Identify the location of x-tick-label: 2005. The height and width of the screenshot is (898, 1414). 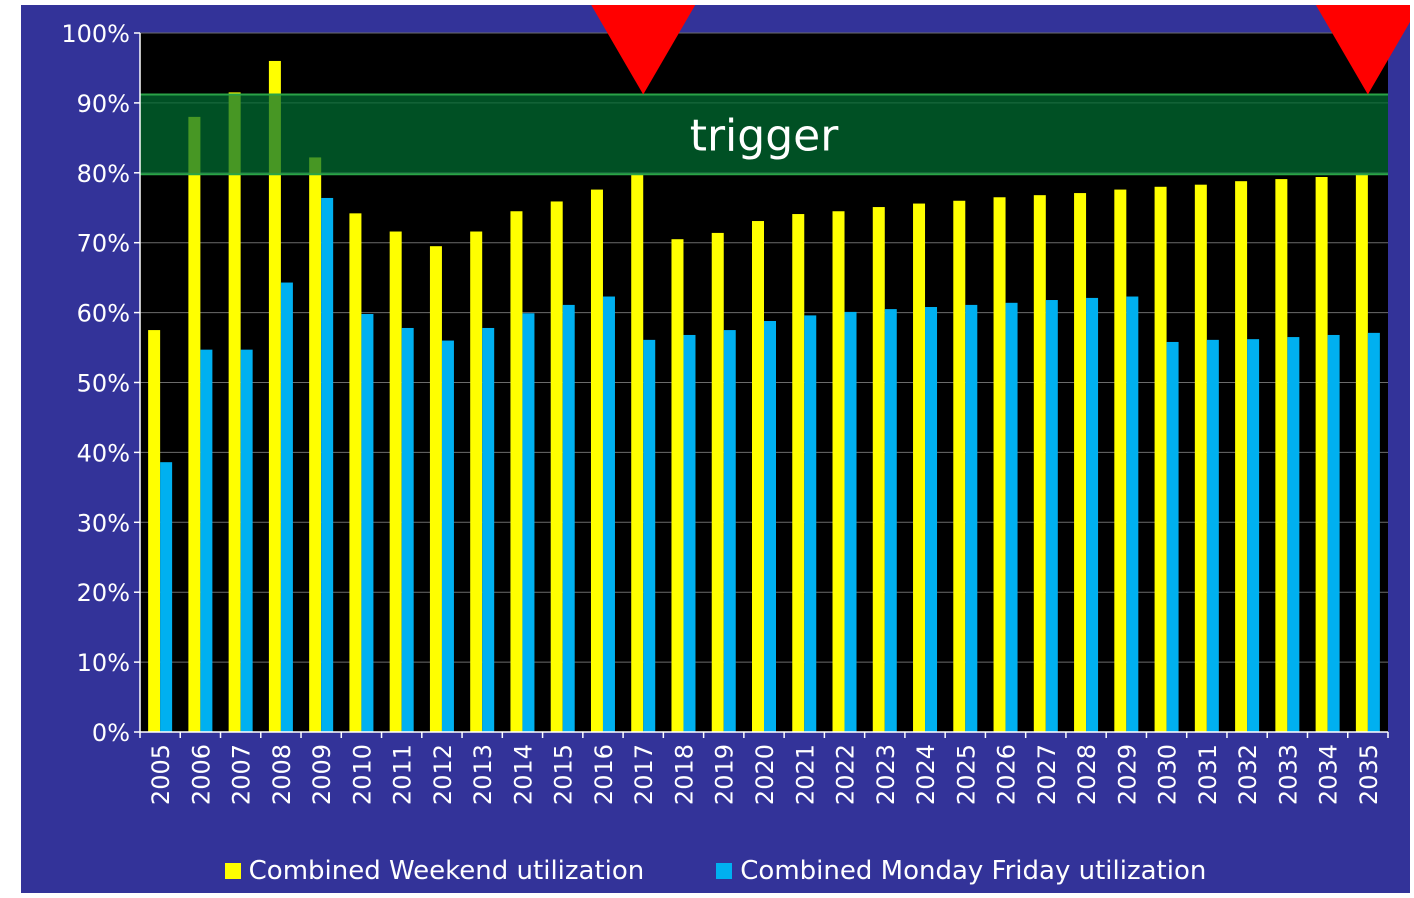
(161, 774).